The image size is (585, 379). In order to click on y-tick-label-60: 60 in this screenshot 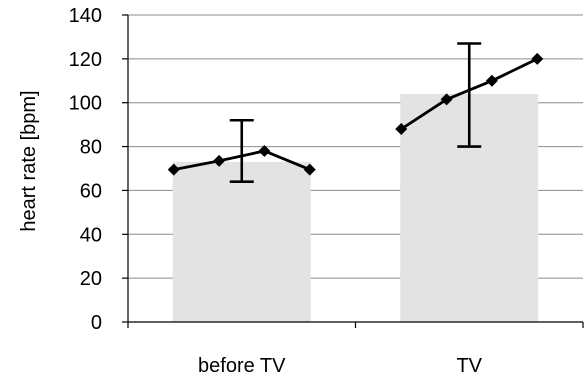, I will do `click(91, 191)`.